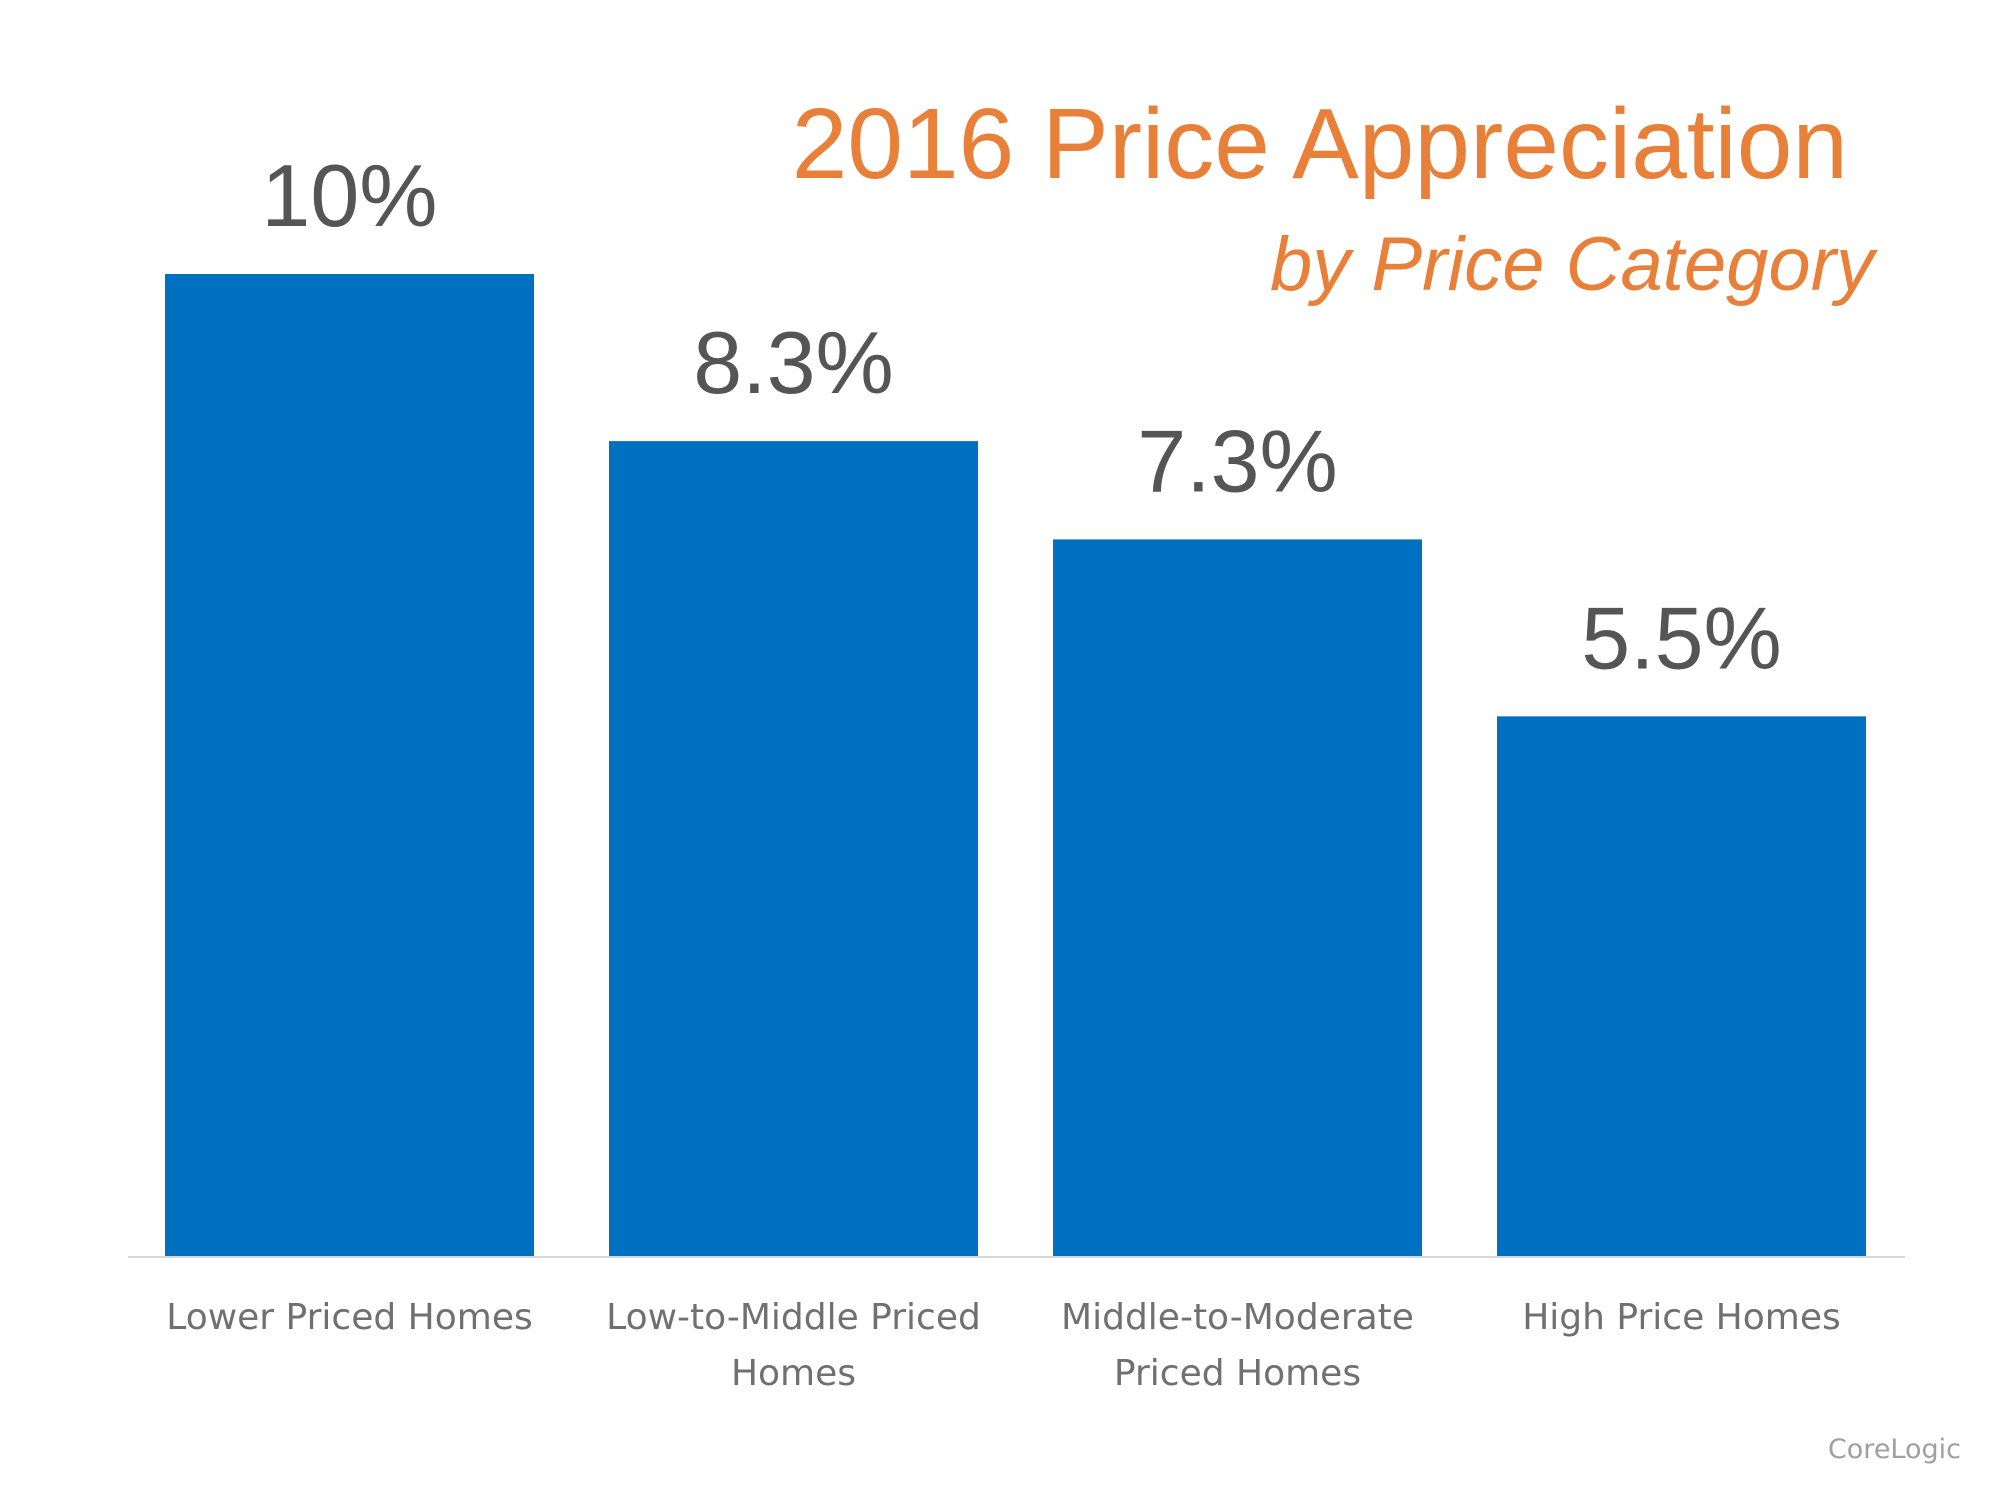 The width and height of the screenshot is (2000, 1500). I want to click on category-label: Lower Priced Homes, so click(349, 1317).